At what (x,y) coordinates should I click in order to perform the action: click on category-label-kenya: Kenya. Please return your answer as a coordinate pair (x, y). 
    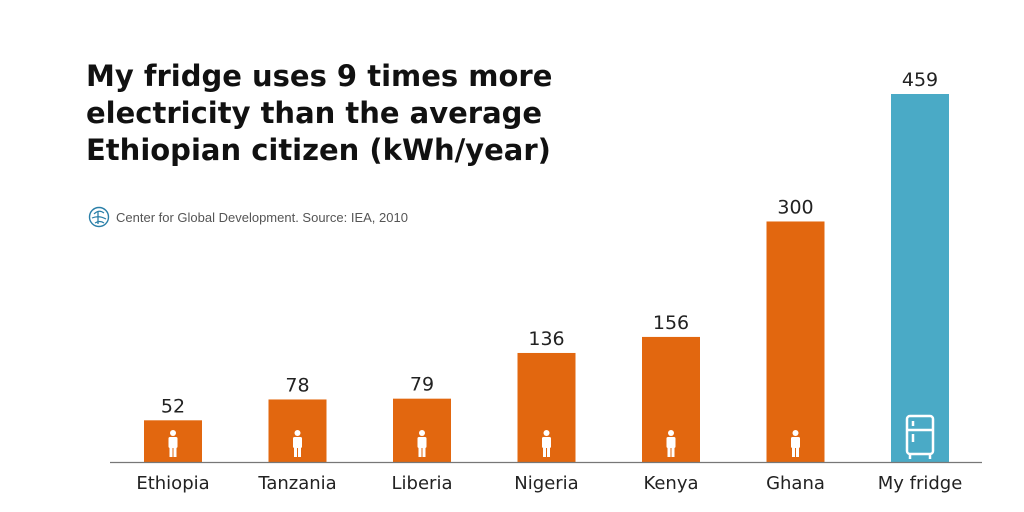
    Looking at the image, I should click on (670, 483).